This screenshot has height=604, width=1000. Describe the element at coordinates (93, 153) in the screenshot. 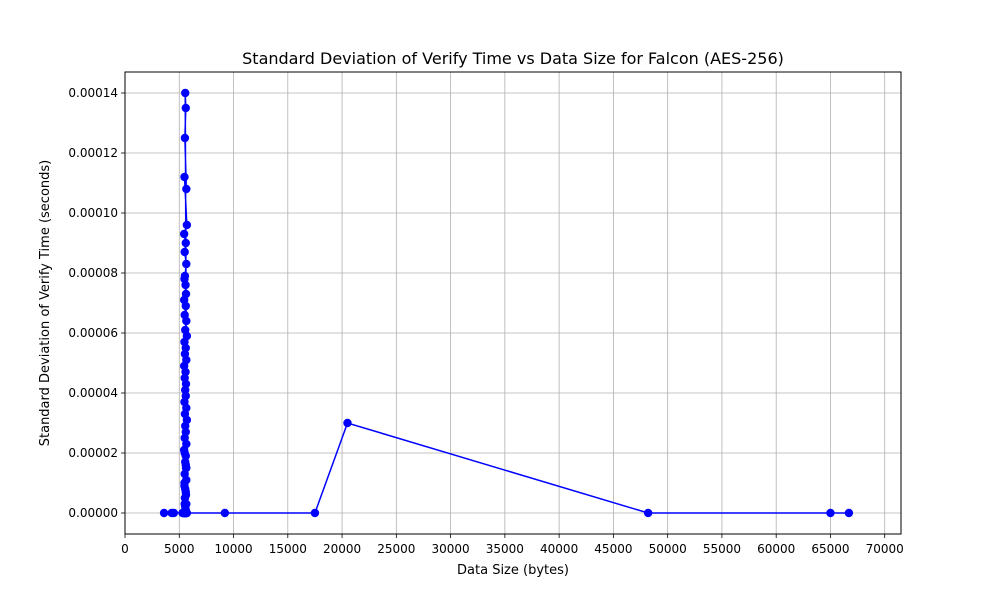

I see `y-tick-label: 0.00012` at that location.